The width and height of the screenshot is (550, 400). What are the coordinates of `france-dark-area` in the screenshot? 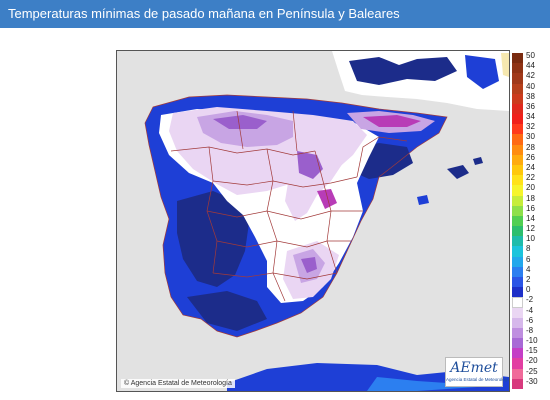 It's located at (403, 71).